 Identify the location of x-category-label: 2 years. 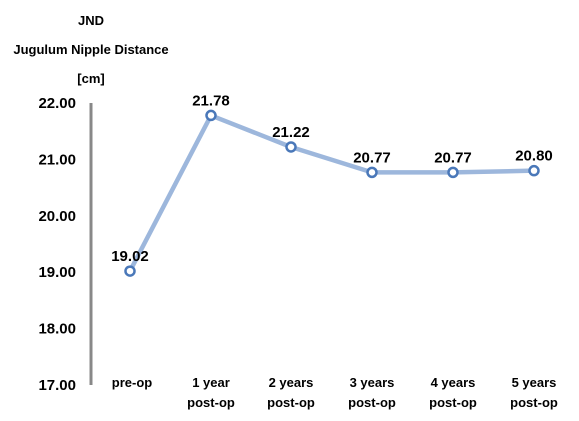
(291, 382).